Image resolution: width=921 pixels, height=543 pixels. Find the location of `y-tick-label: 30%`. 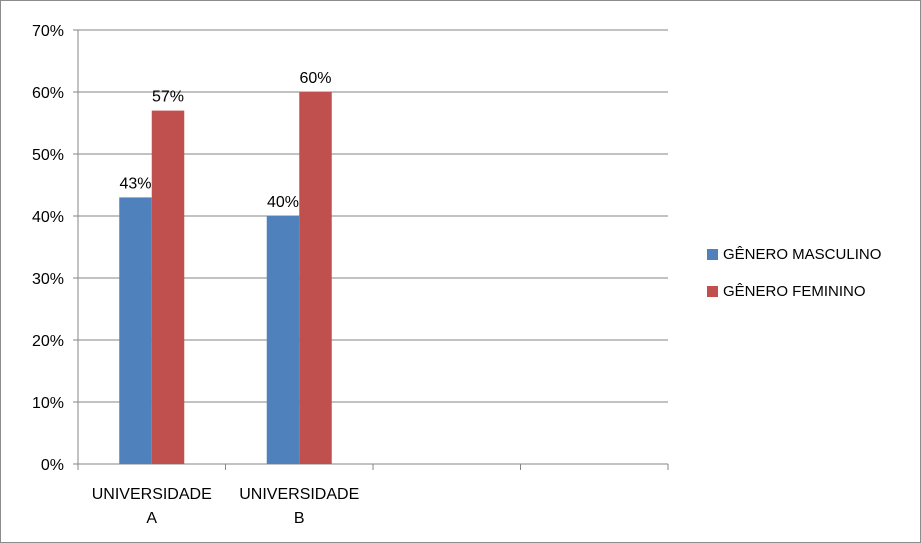

y-tick-label: 30% is located at coordinates (48, 279).